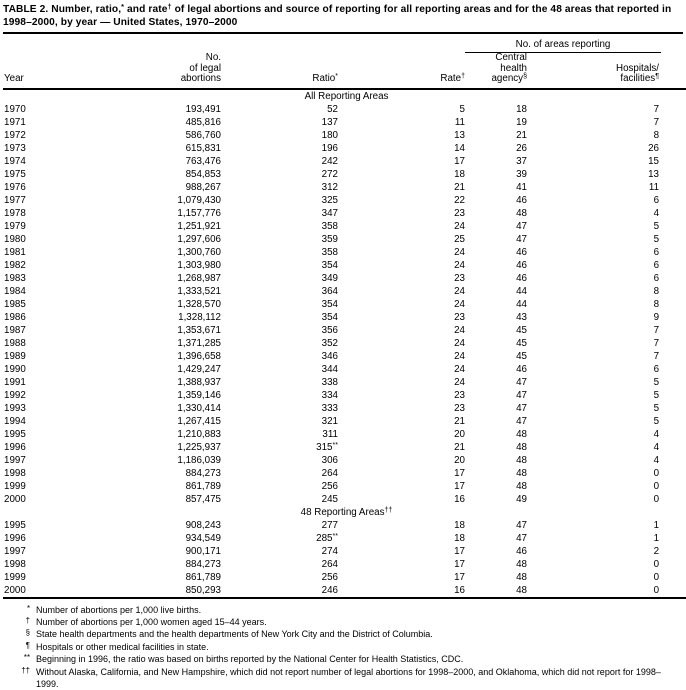 The height and width of the screenshot is (690, 686). What do you see at coordinates (139, 460) in the screenshot?
I see `cell-abortions: 1,186,039` at bounding box center [139, 460].